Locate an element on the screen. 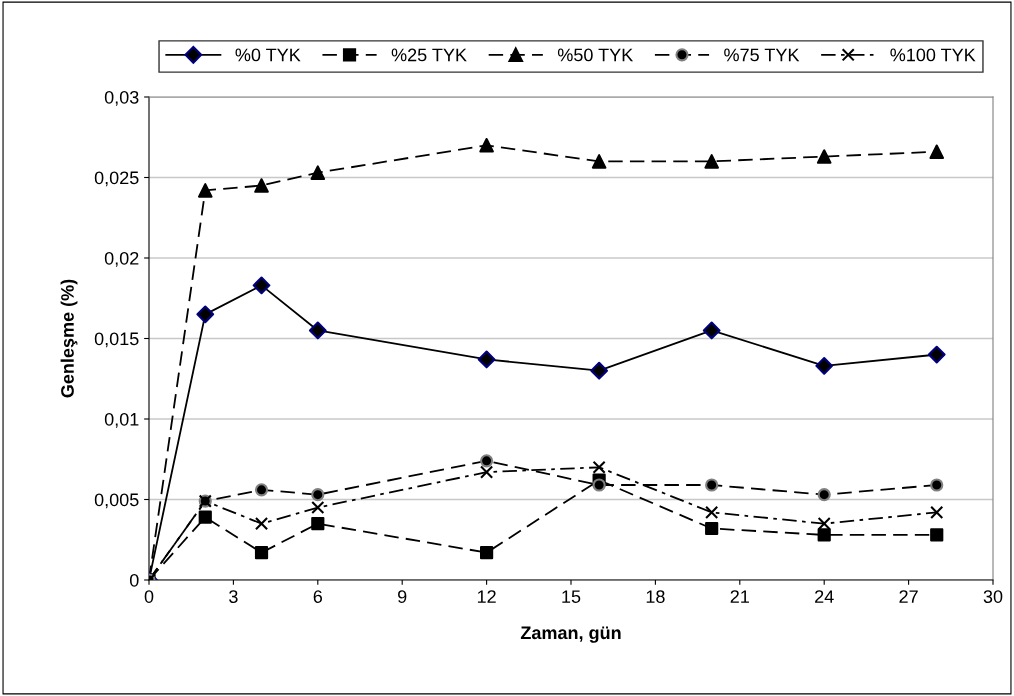  x-tick-label: 18 is located at coordinates (655, 596).